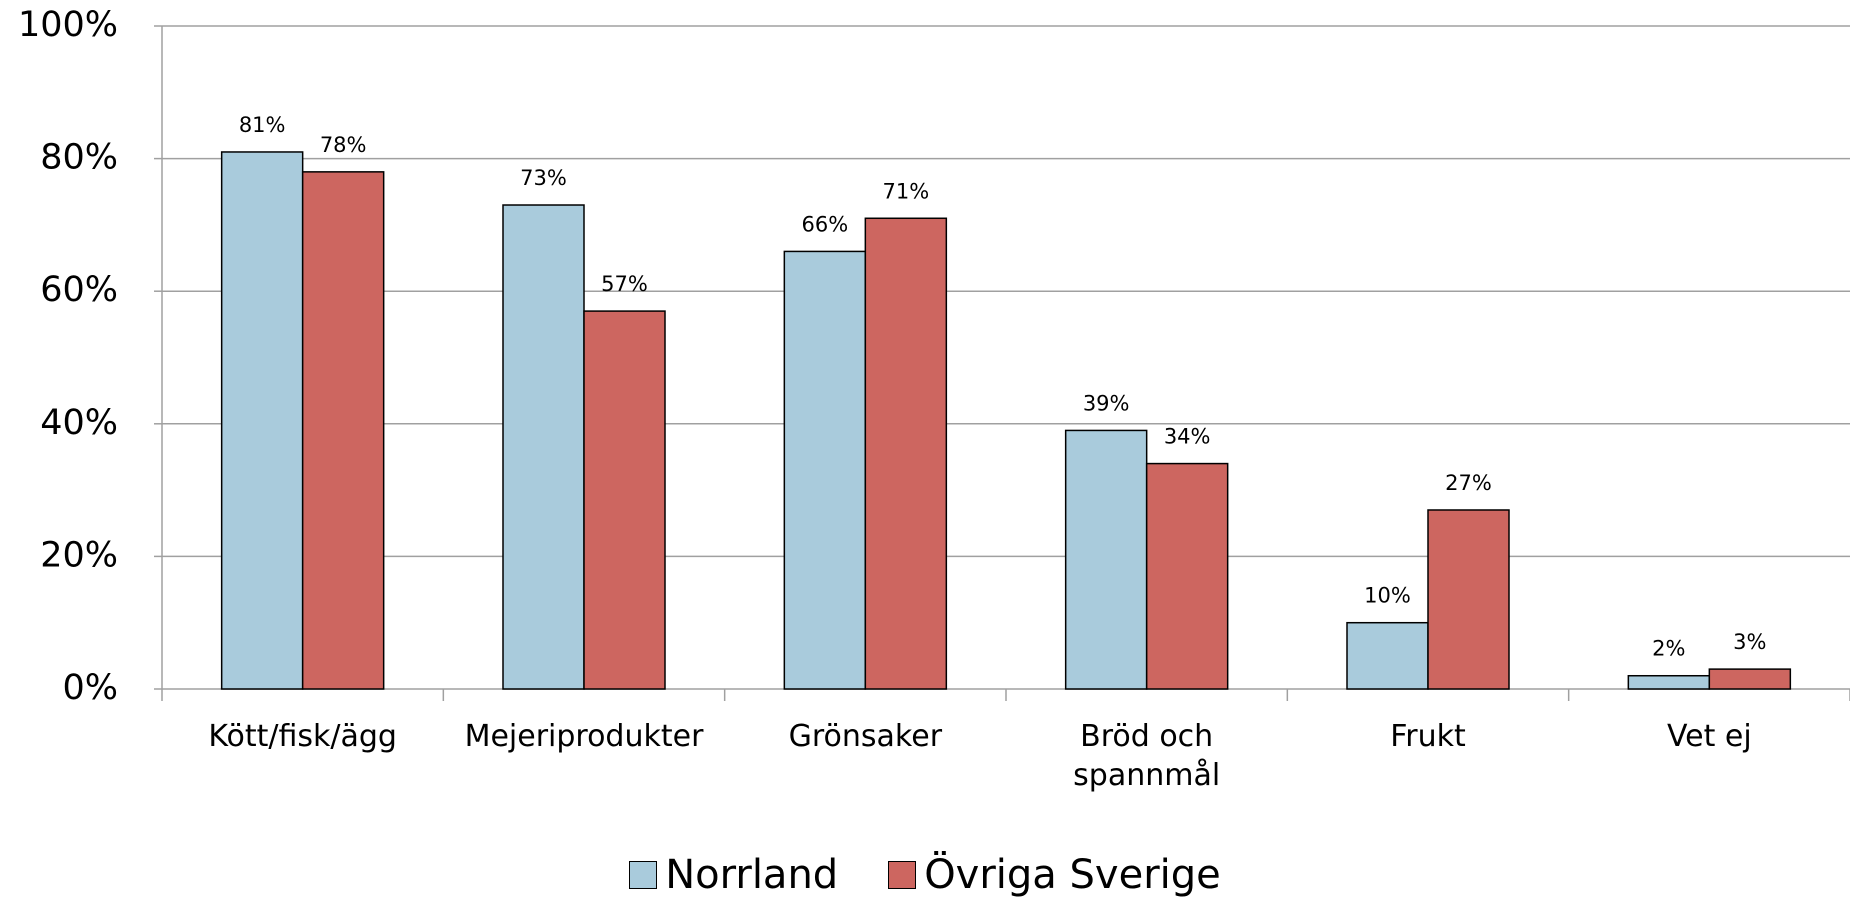  What do you see at coordinates (1072, 875) in the screenshot?
I see `legend-label: Övriga Sverige` at bounding box center [1072, 875].